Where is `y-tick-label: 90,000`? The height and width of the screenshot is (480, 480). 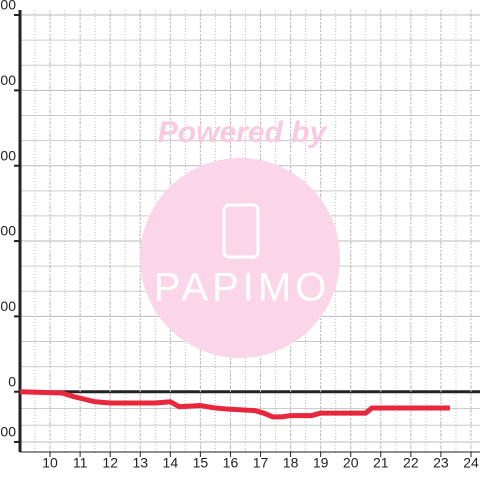
y-tick-label: 90,000 is located at coordinates (8, 155).